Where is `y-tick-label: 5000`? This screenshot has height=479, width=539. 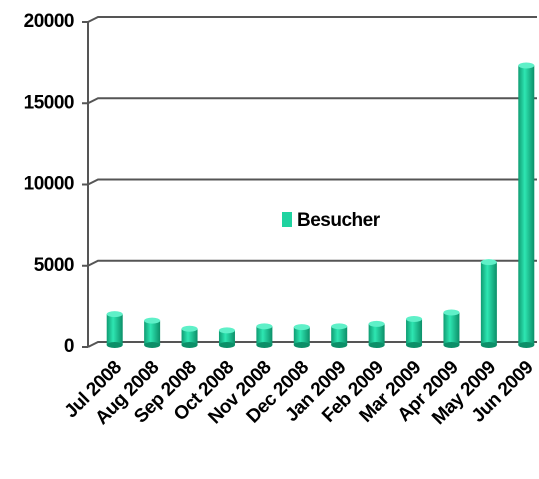
y-tick-label: 5000 is located at coordinates (54, 265).